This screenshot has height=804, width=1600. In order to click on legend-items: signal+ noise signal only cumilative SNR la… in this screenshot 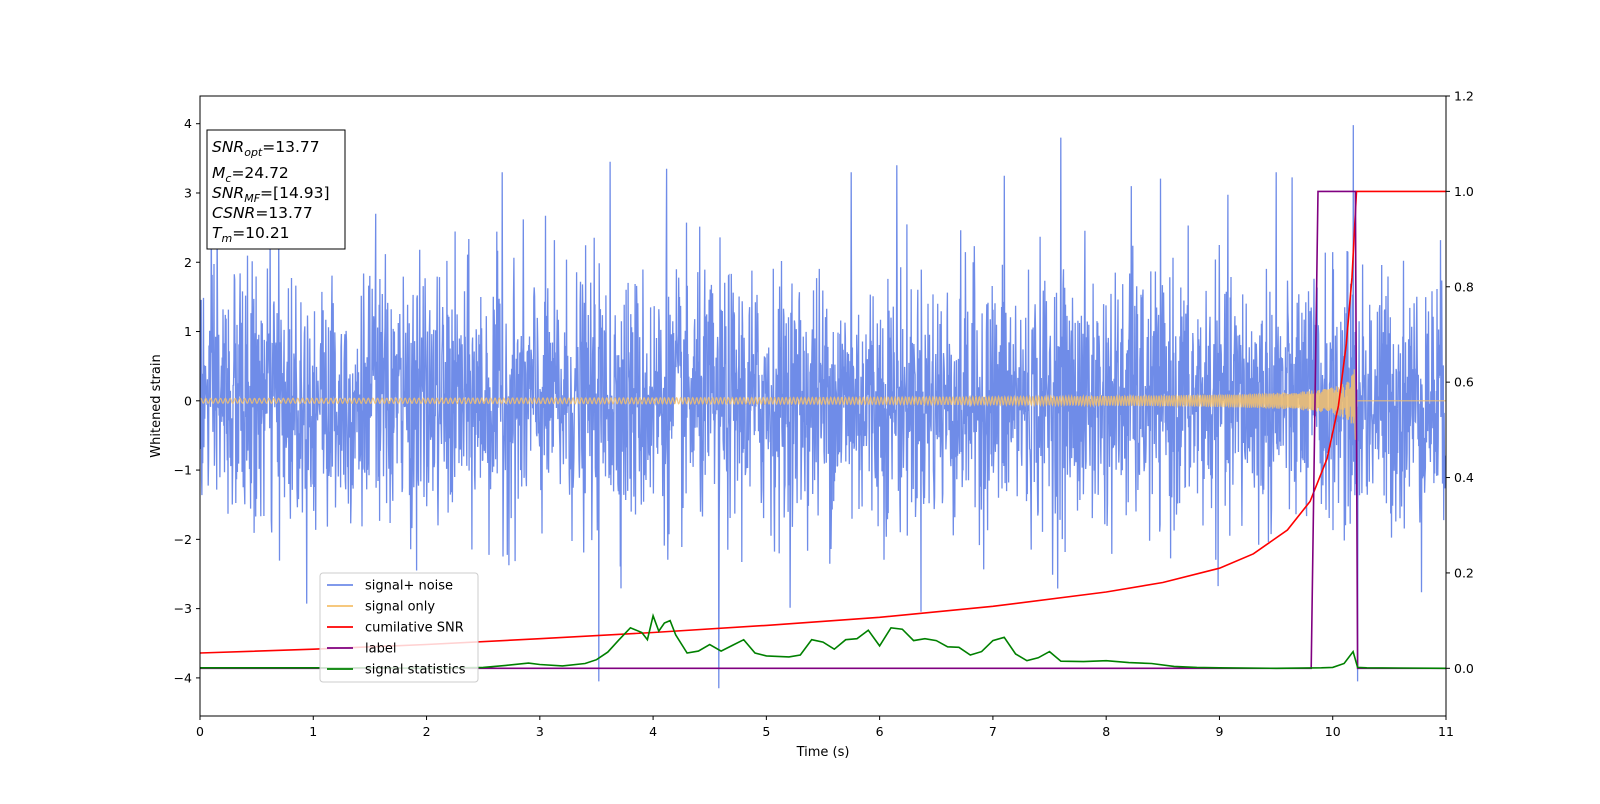, I will do `click(396, 628)`.